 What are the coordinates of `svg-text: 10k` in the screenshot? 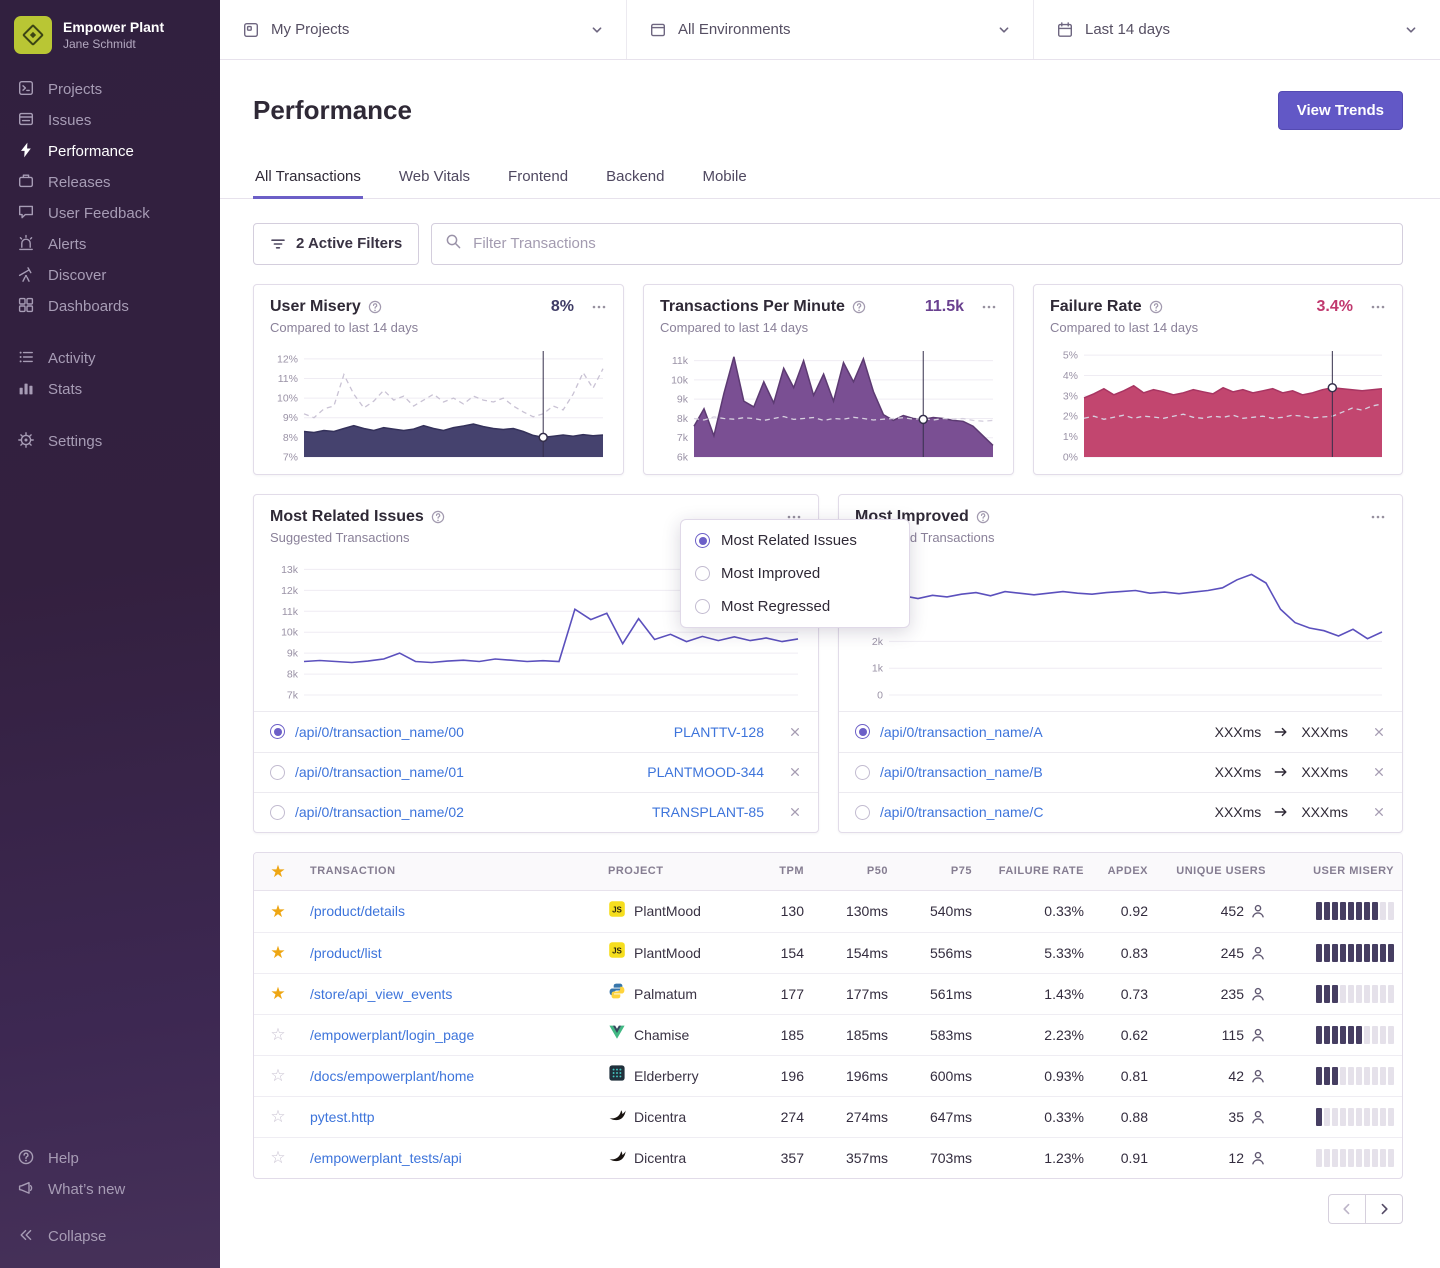 It's located at (680, 380).